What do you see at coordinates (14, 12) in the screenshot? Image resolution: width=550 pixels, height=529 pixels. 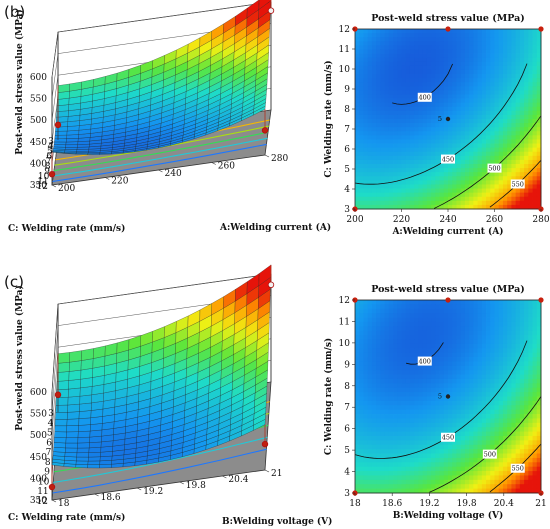 I see `panel-label-b: (b)` at bounding box center [14, 12].